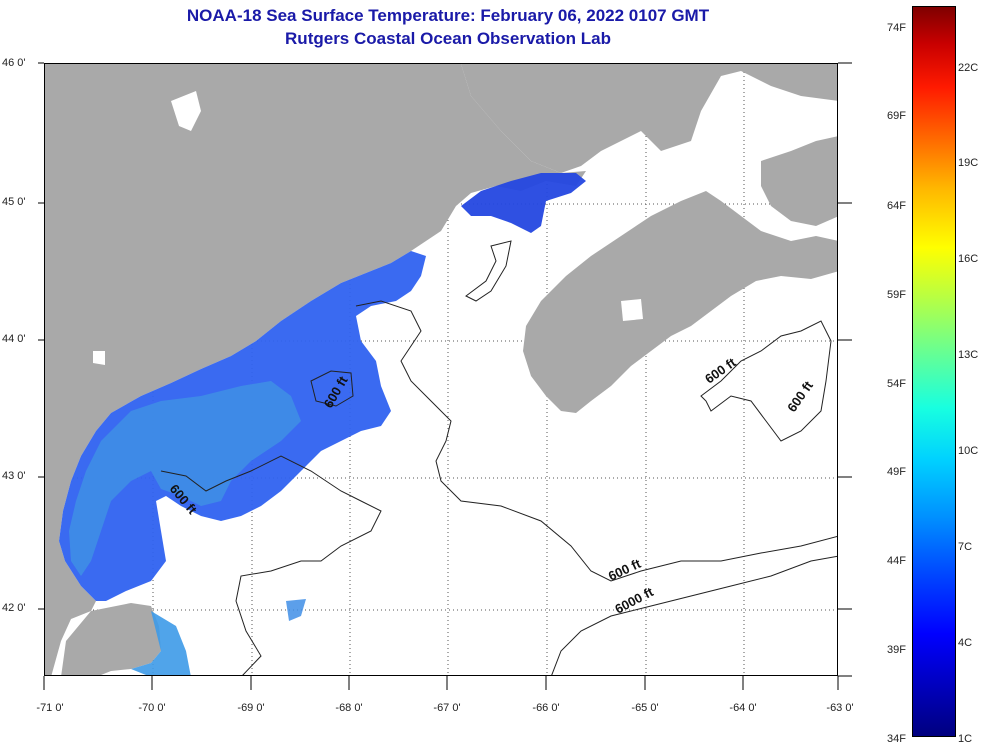 Image resolution: width=984 pixels, height=754 pixels. Describe the element at coordinates (896, 739) in the screenshot. I see `colorbar-f-34: 34F` at that location.